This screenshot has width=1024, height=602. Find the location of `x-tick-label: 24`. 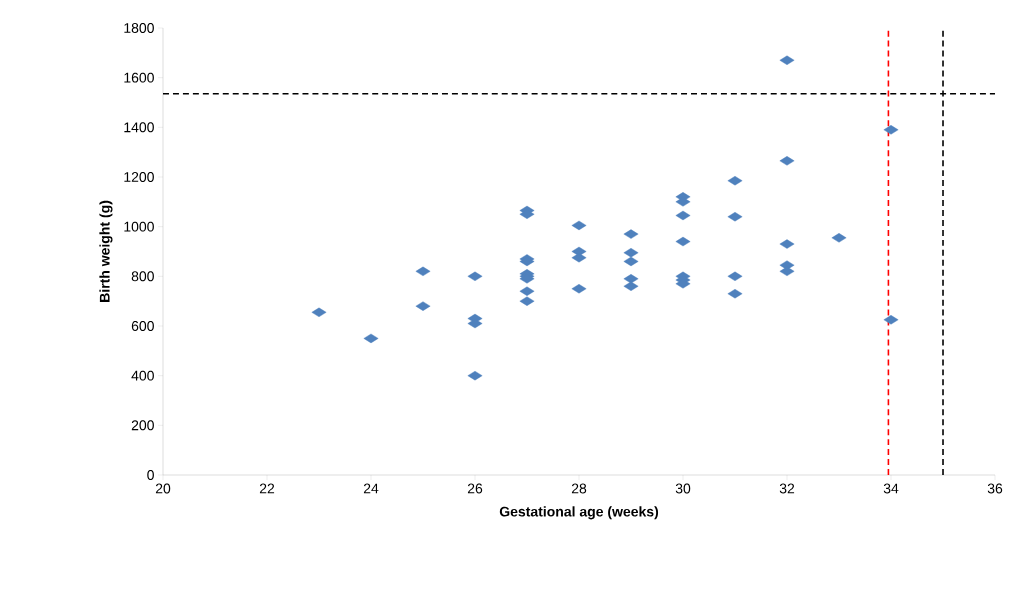

x-tick-label: 24 is located at coordinates (371, 488).